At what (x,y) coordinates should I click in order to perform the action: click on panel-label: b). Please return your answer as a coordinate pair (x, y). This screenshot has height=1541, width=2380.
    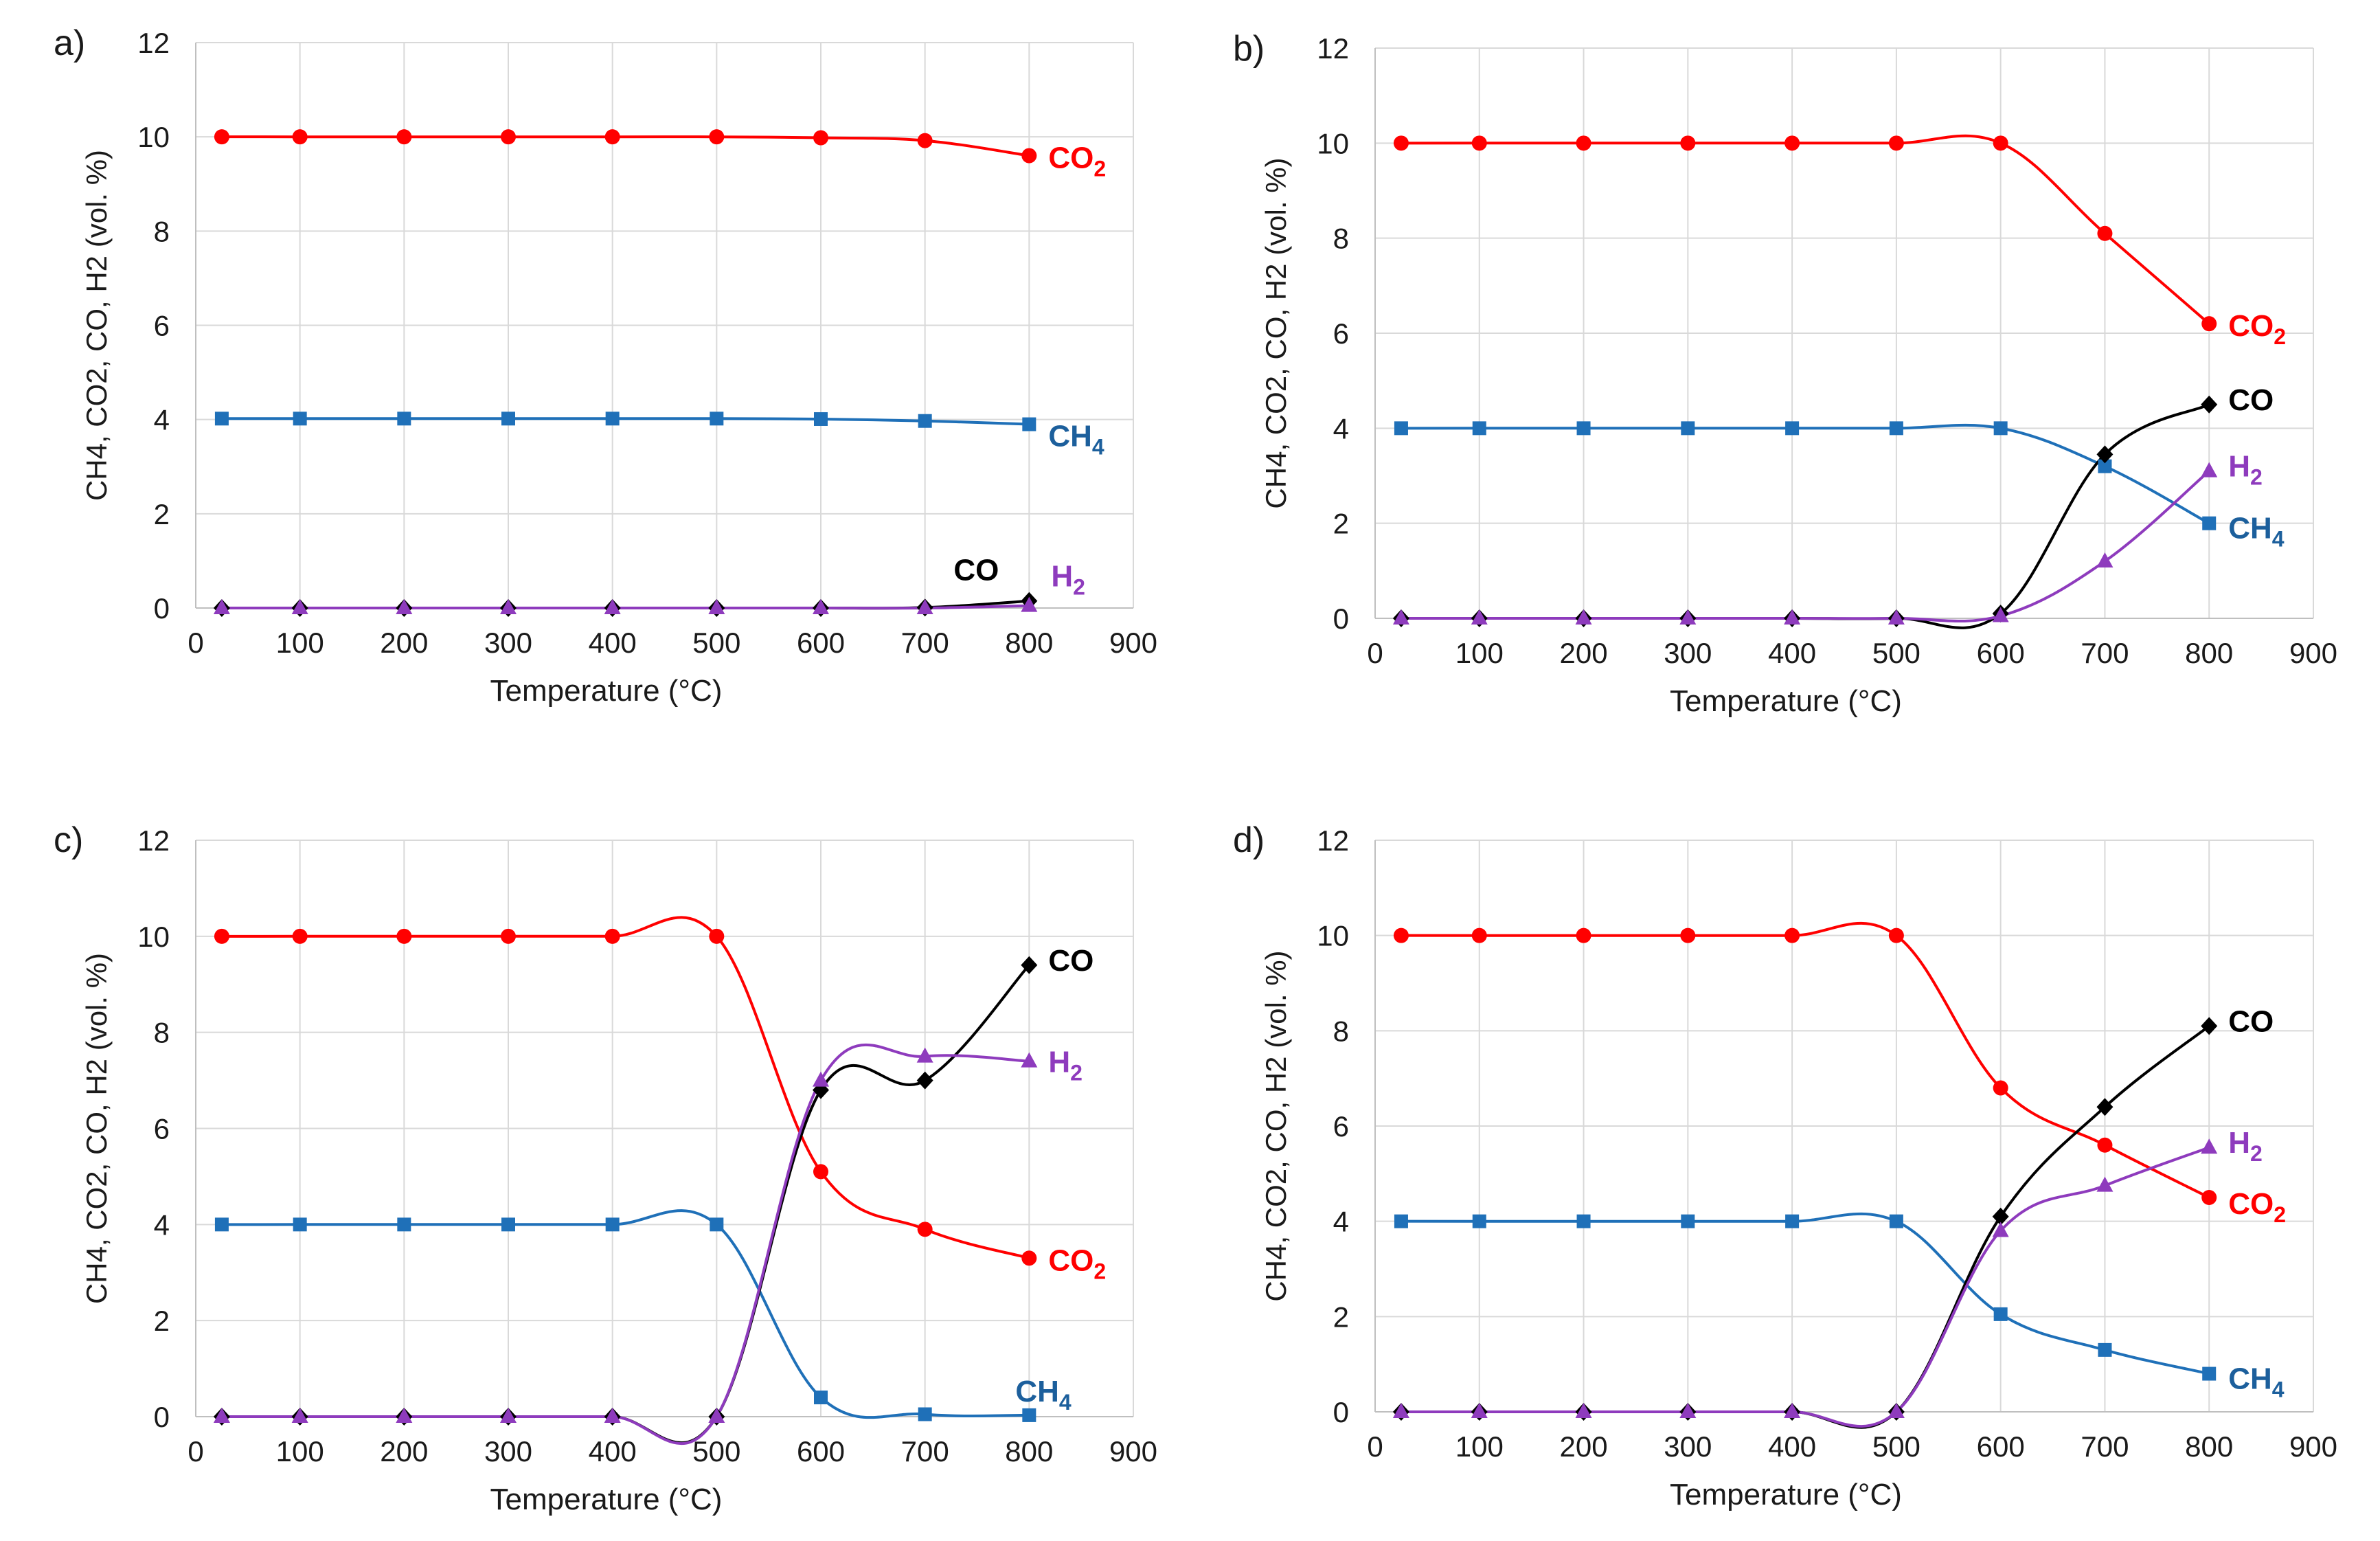
    Looking at the image, I should click on (1249, 49).